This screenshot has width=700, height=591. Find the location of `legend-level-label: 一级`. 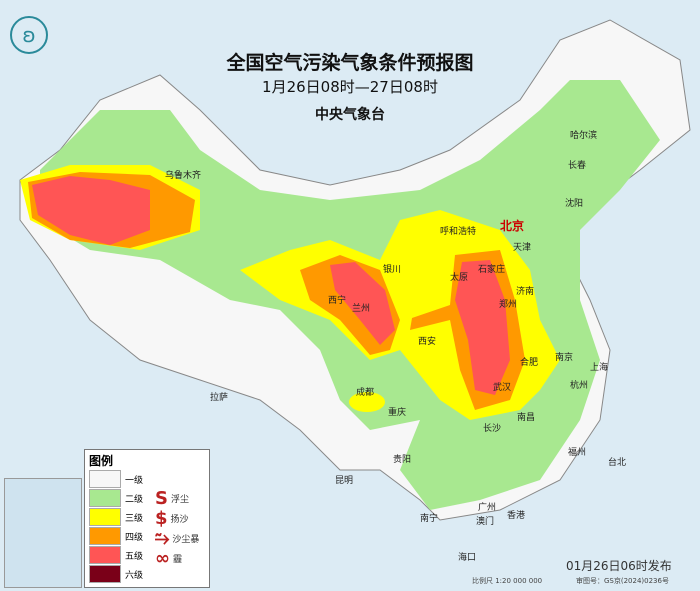

legend-level-label: 一级 is located at coordinates (134, 480).